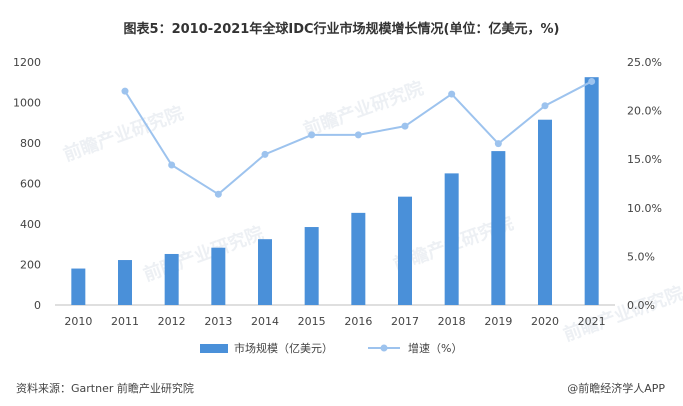 The image size is (683, 406). Describe the element at coordinates (283, 348) in the screenshot. I see `legend-bar-label: 市场规模（亿美元）` at that location.